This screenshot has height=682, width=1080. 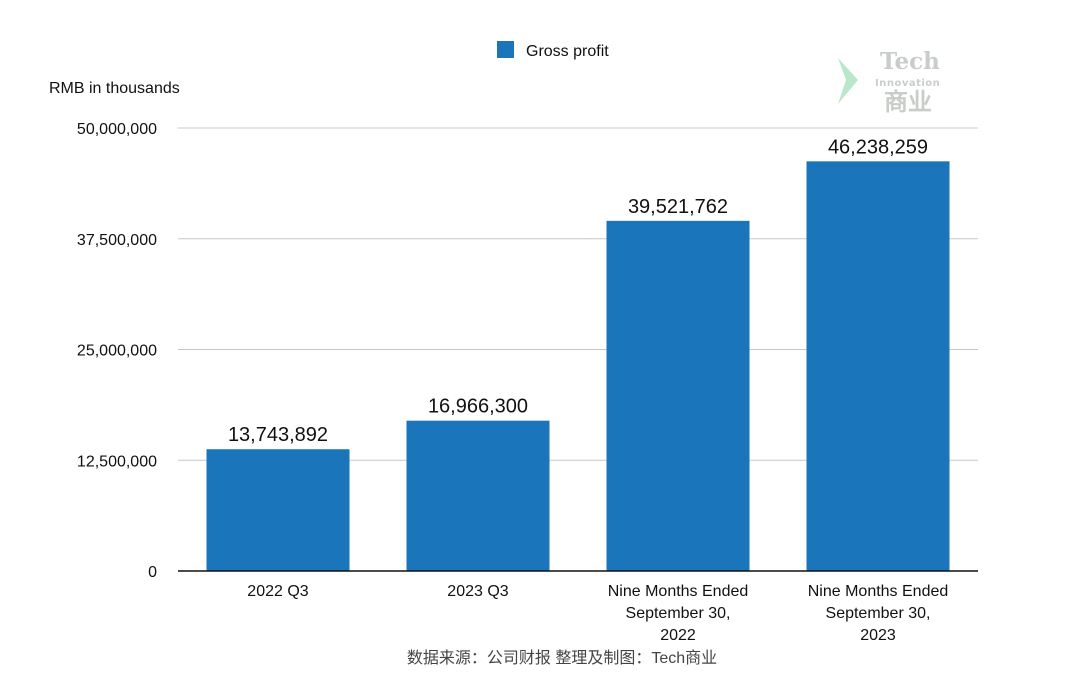 I want to click on y-tick-label: 25,000,000, so click(x=117, y=351).